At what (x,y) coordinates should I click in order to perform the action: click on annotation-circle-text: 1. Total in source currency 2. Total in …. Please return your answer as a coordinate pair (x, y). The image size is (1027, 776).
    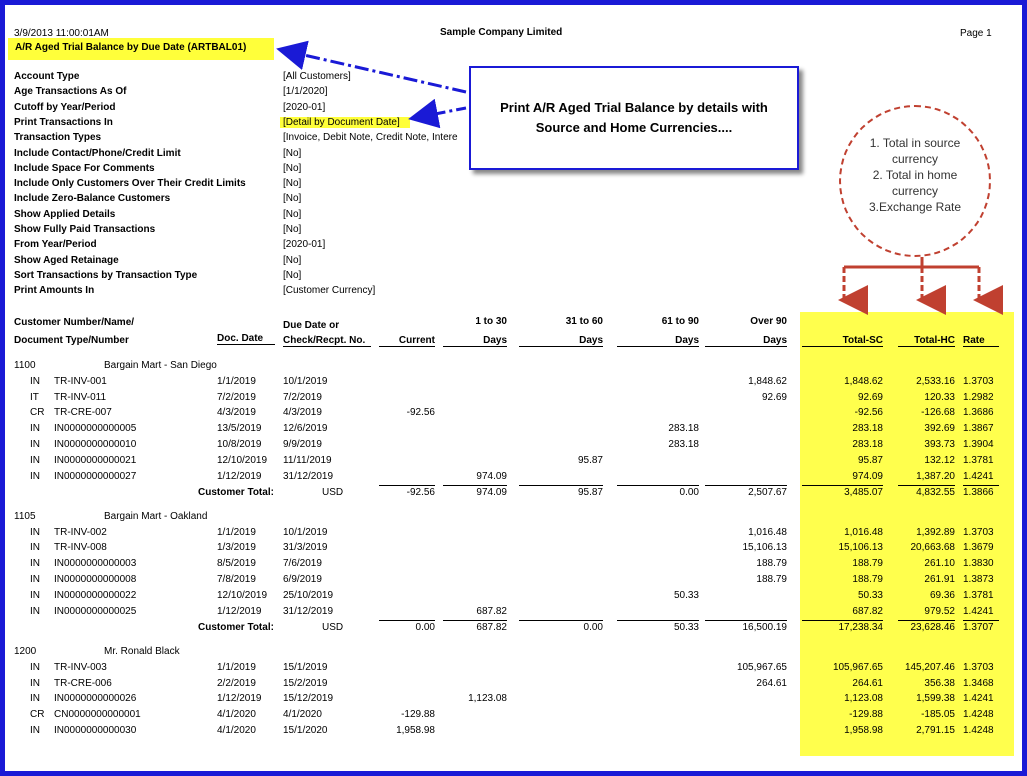
    Looking at the image, I should click on (915, 175).